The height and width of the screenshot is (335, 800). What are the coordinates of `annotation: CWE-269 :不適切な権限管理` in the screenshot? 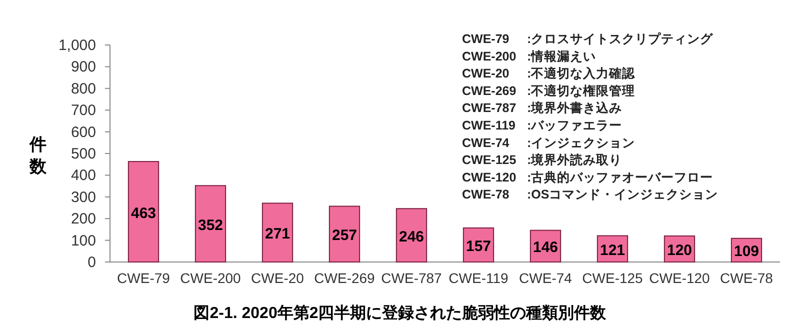 It's located at (549, 90).